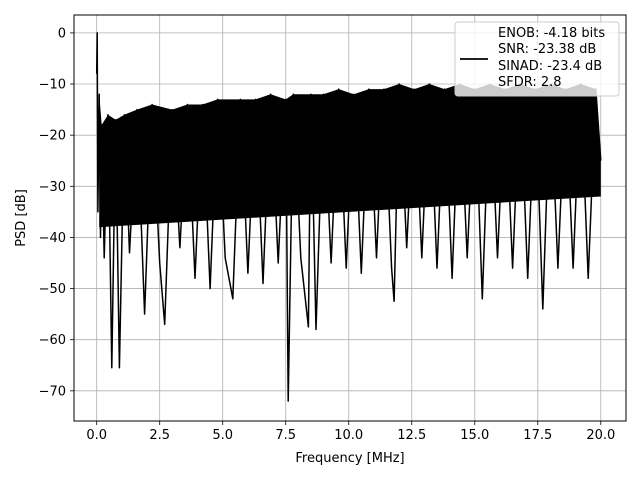 Image resolution: width=640 pixels, height=484 pixels. What do you see at coordinates (547, 49) in the screenshot?
I see `legend-line-snr: SNR: -23.38 dB` at bounding box center [547, 49].